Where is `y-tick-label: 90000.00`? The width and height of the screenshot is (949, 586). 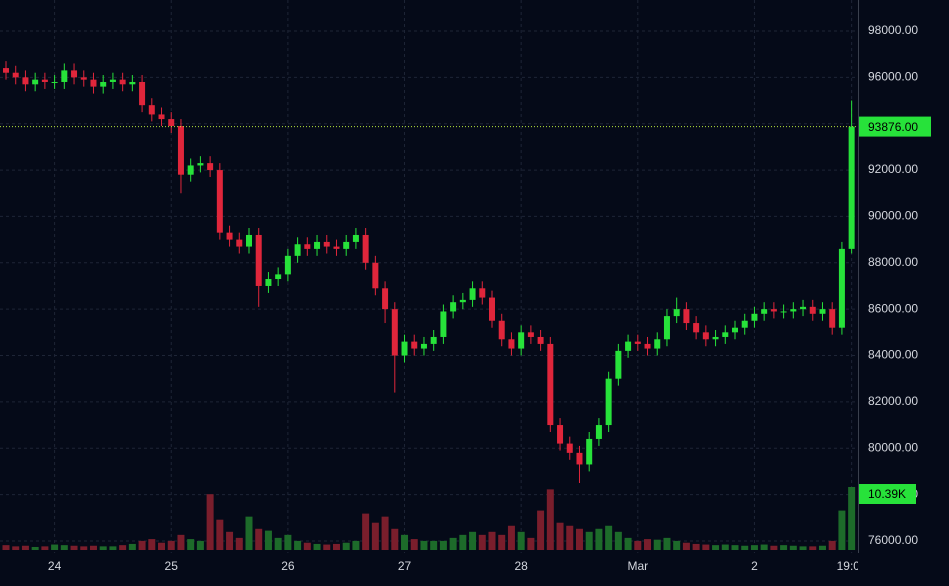
y-tick-label: 90000.00 is located at coordinates (893, 216).